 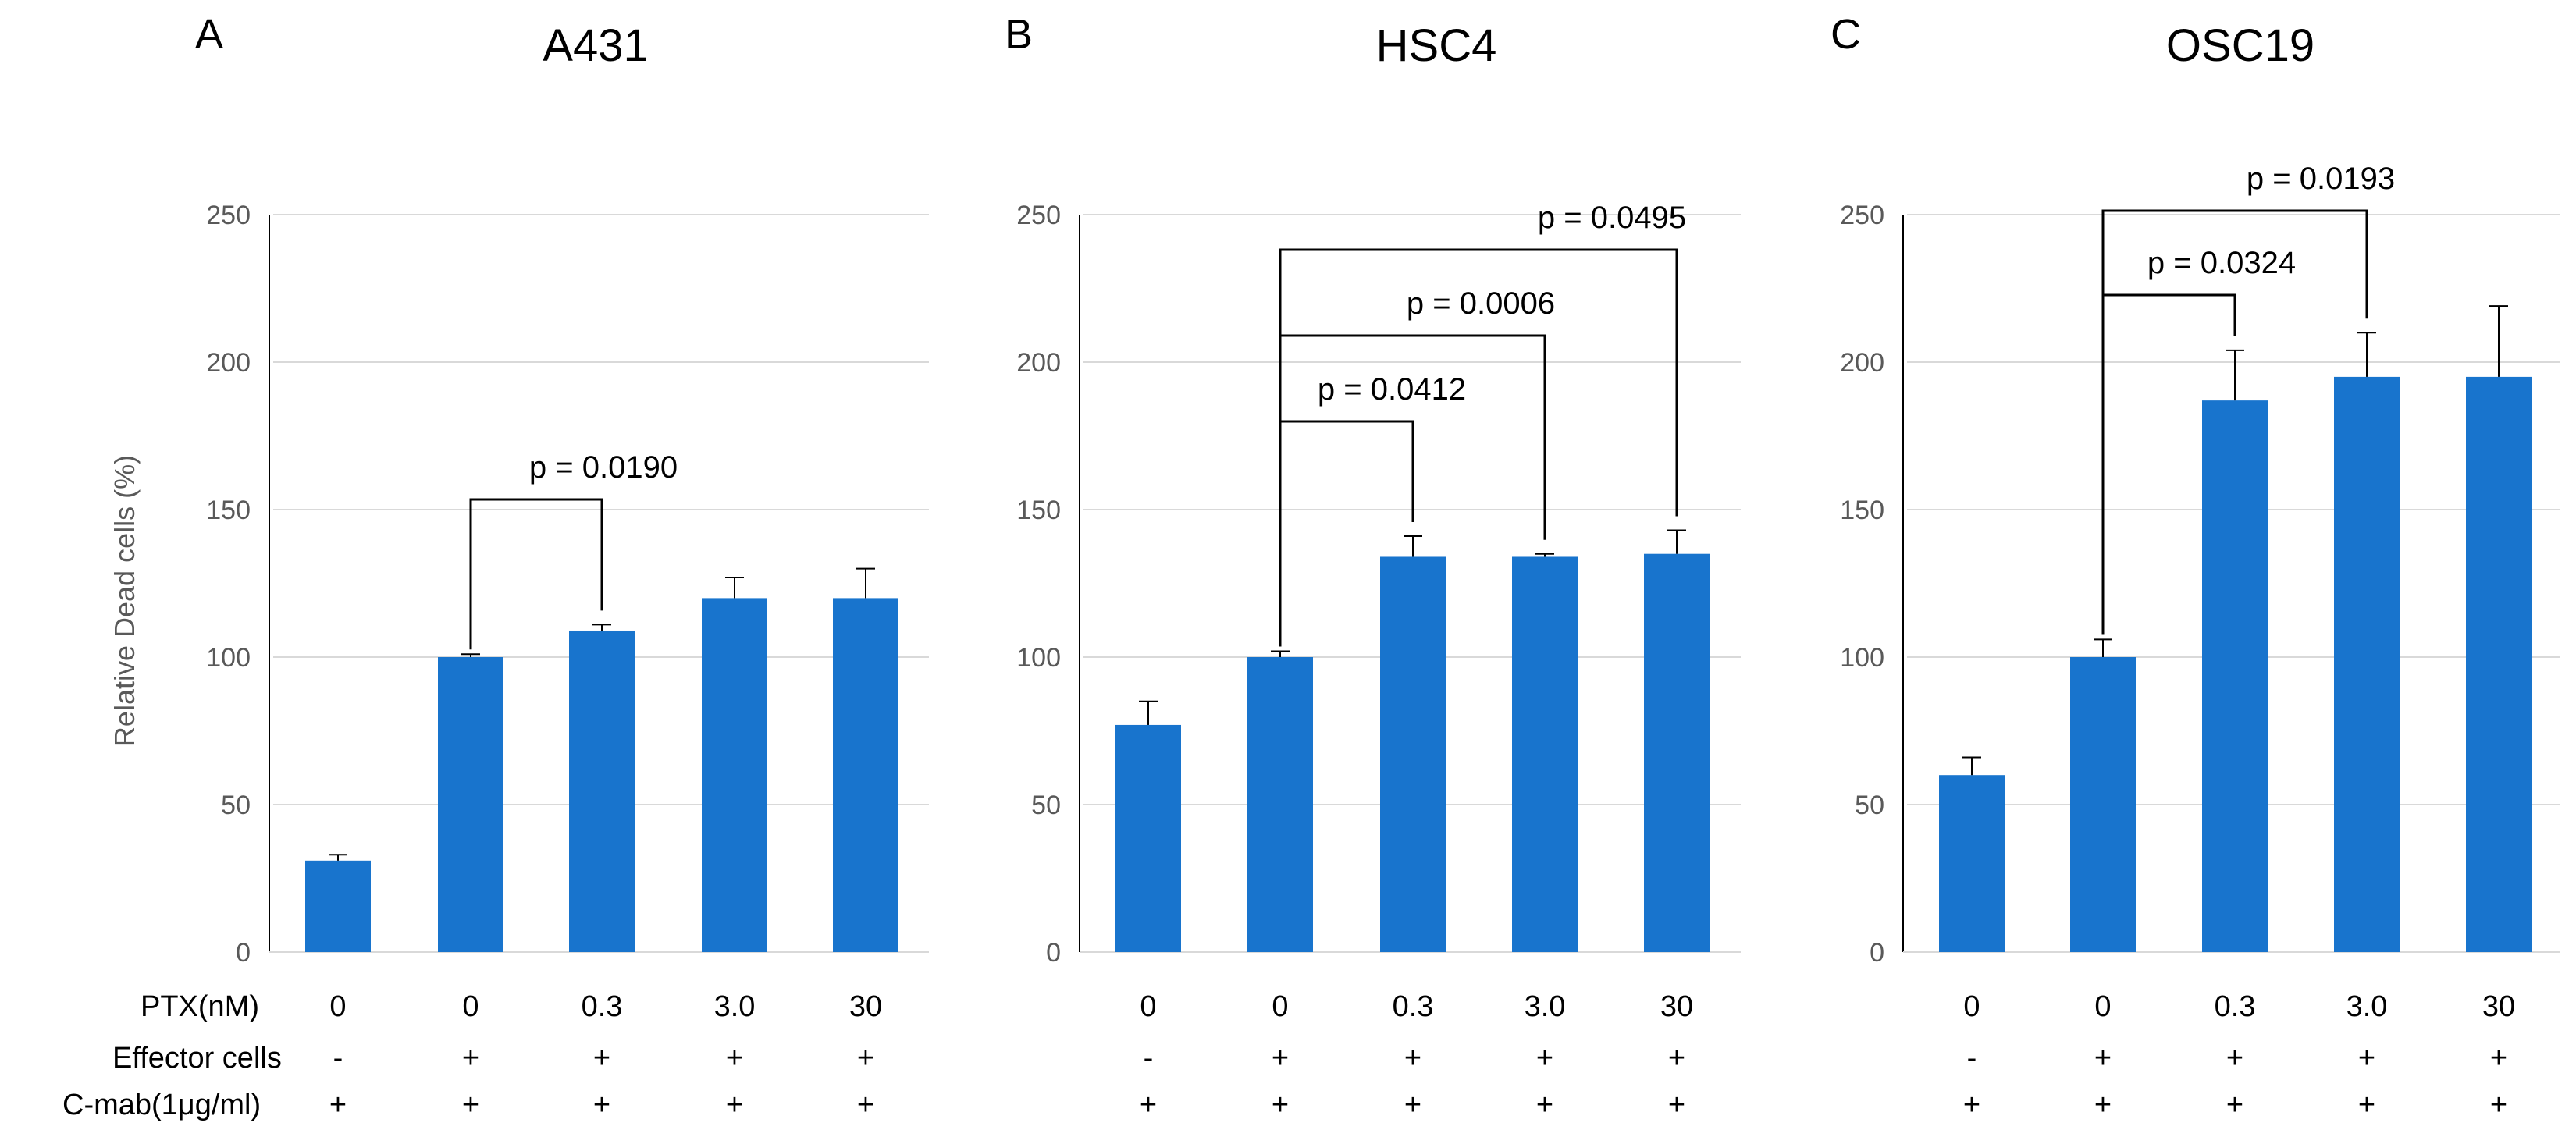 I want to click on p-value-label: p = 0.0190, so click(x=603, y=467).